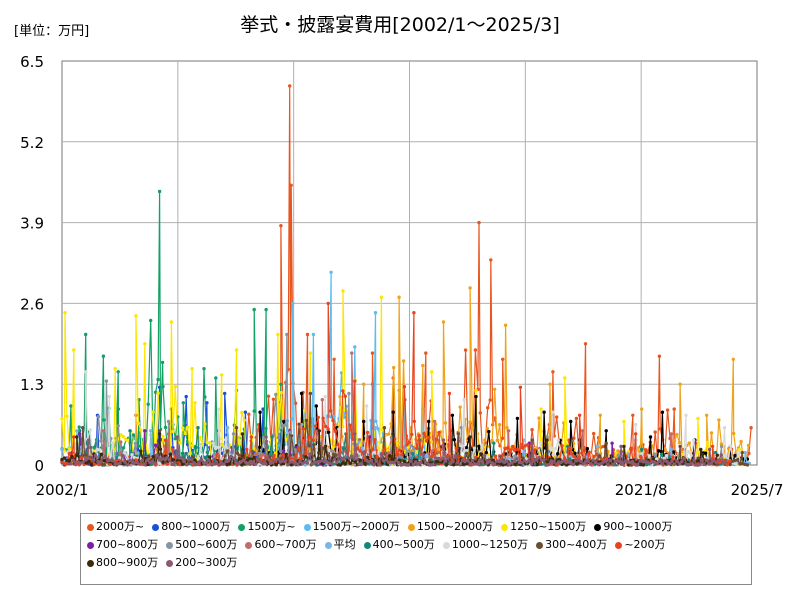  I want to click on x-tick-label: 2005/12, so click(178, 490).